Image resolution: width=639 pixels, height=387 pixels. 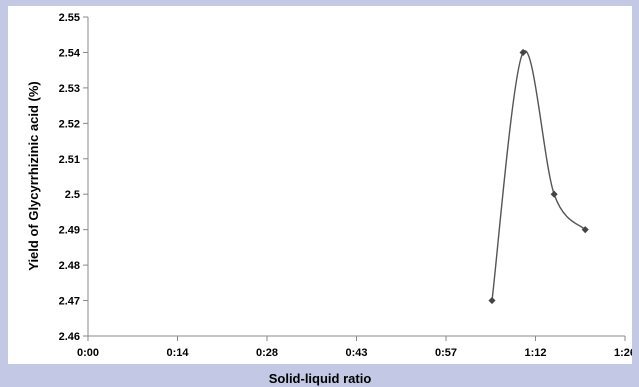 I want to click on x-tick-label: 1:26, so click(x=623, y=353).